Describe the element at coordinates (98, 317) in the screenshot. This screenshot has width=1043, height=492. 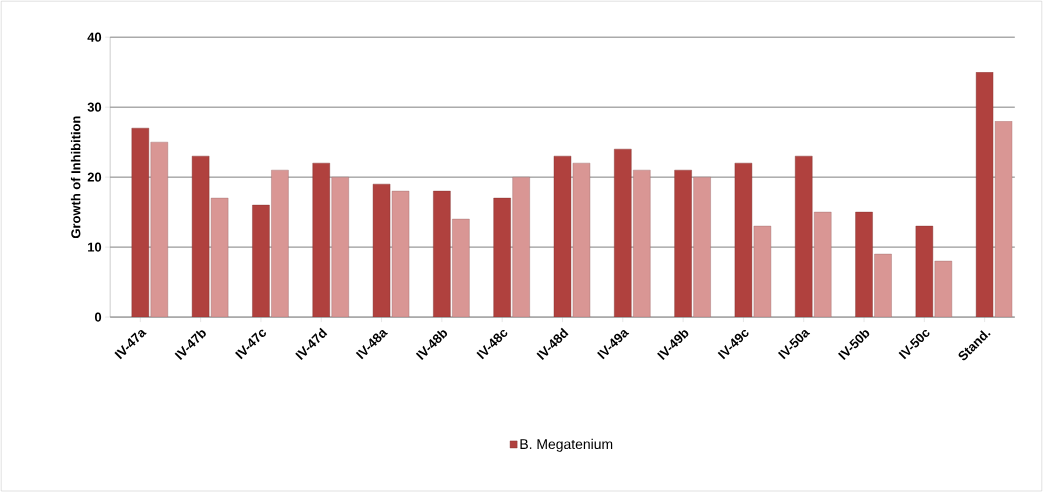
I see `y-tick-label: 0` at that location.